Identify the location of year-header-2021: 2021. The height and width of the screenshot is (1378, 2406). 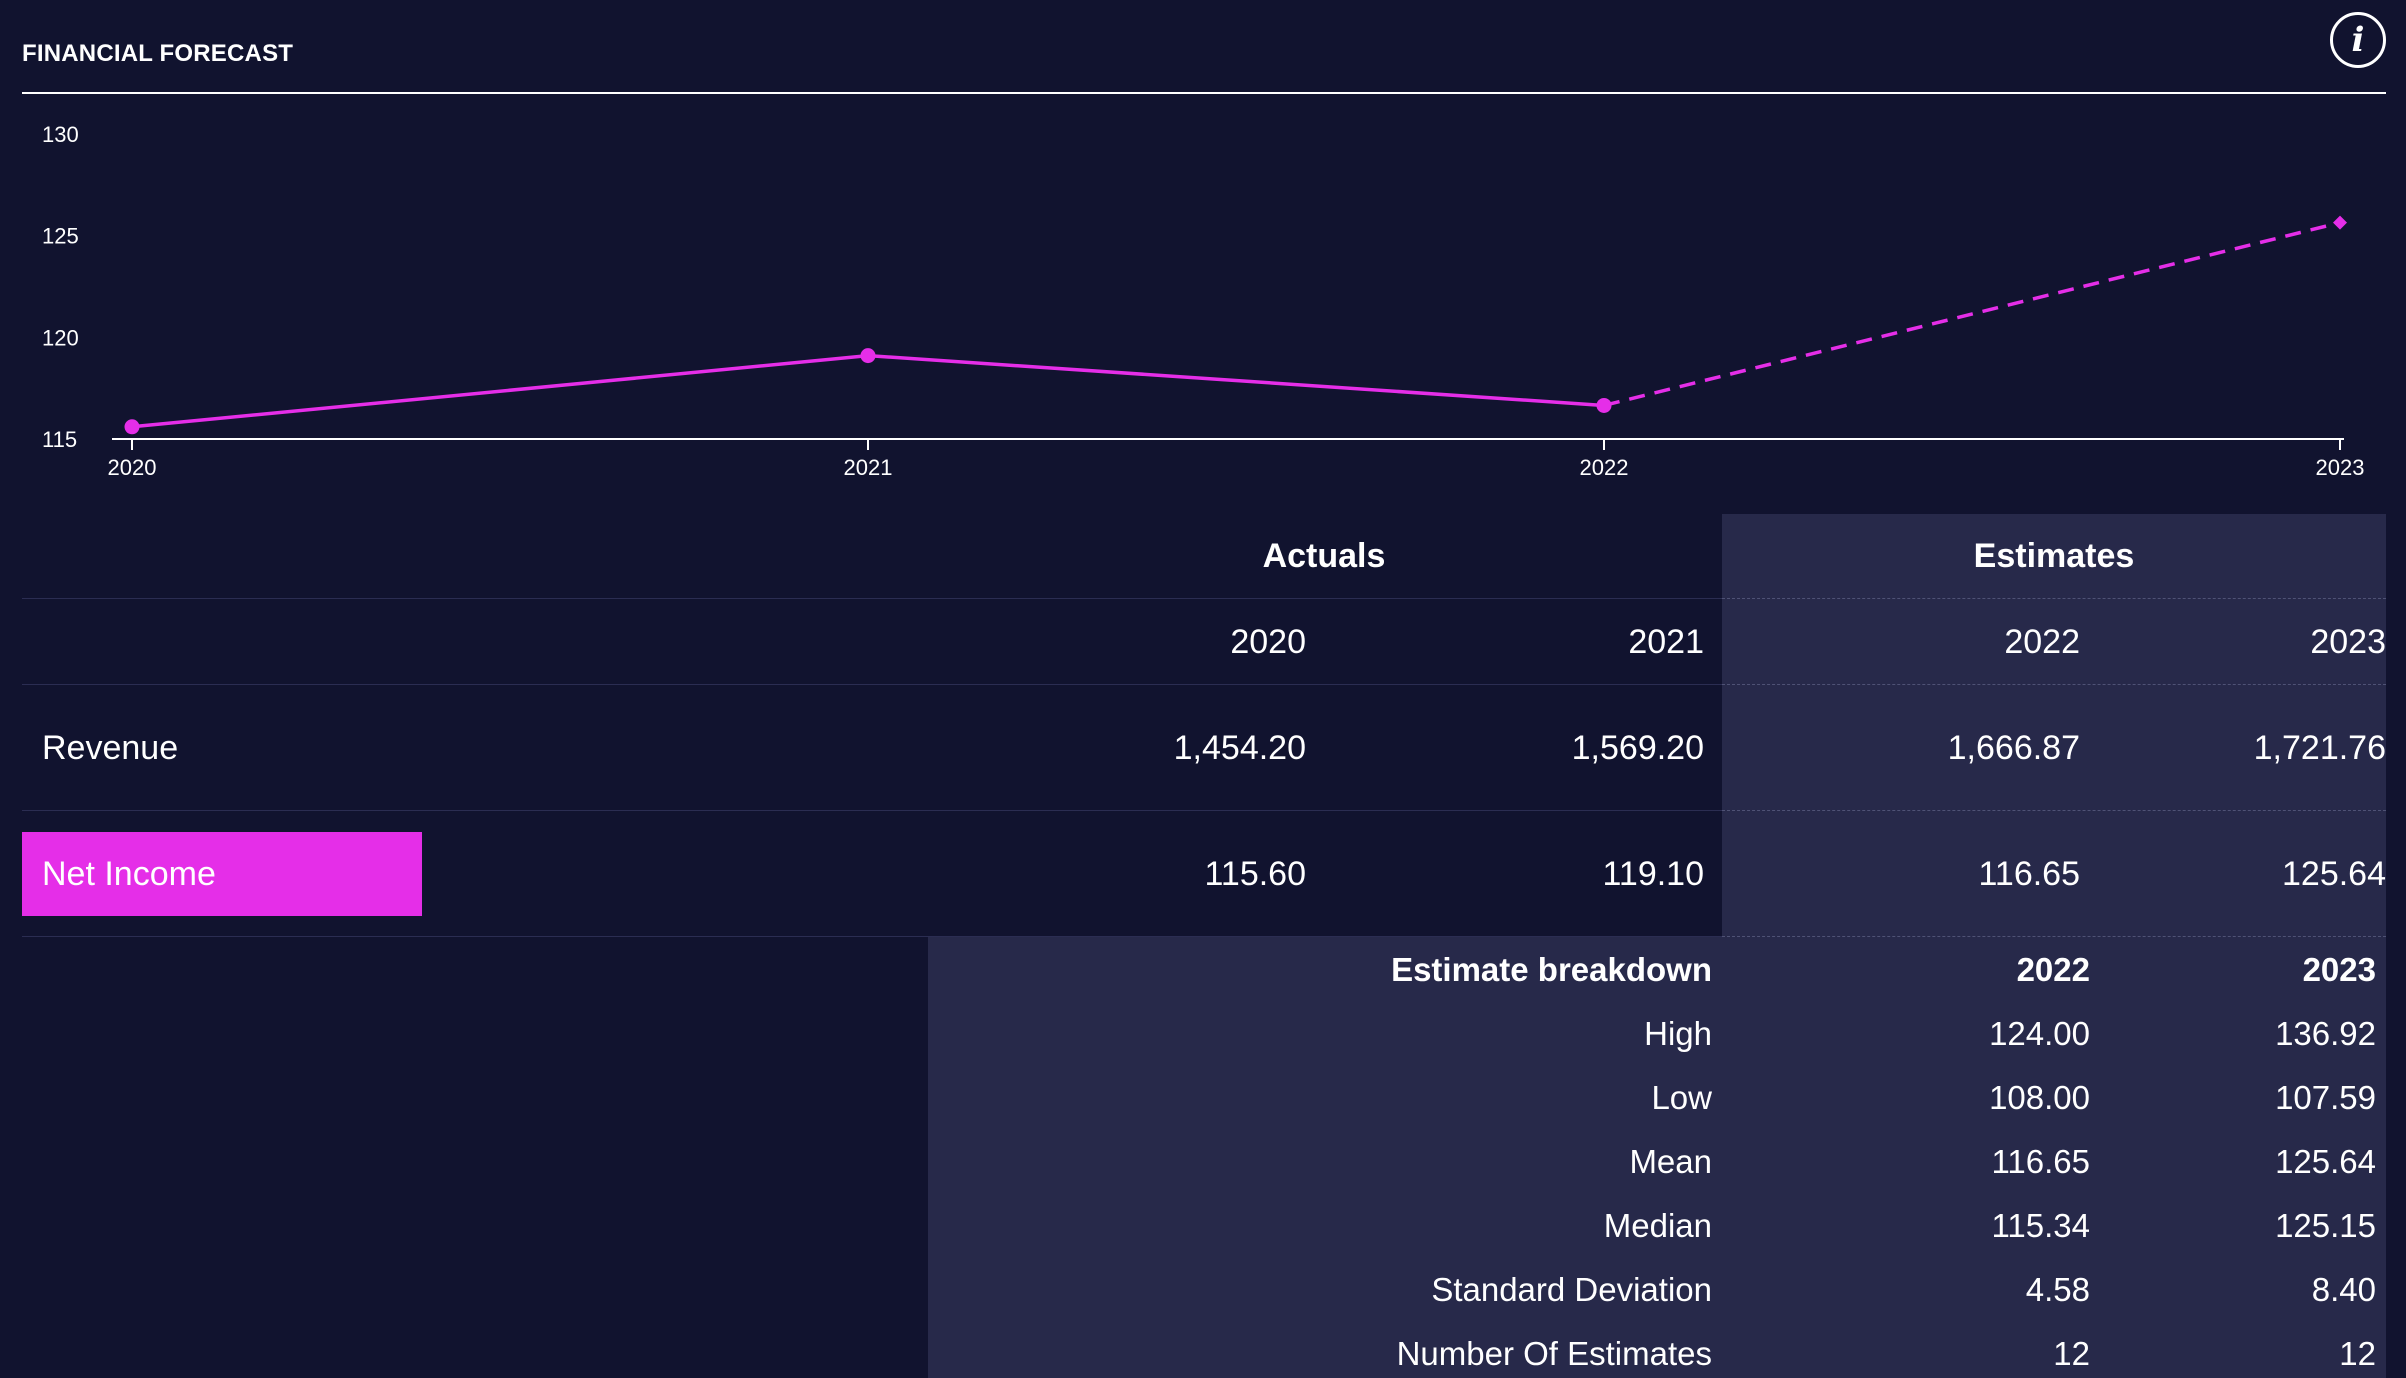
(1666, 642).